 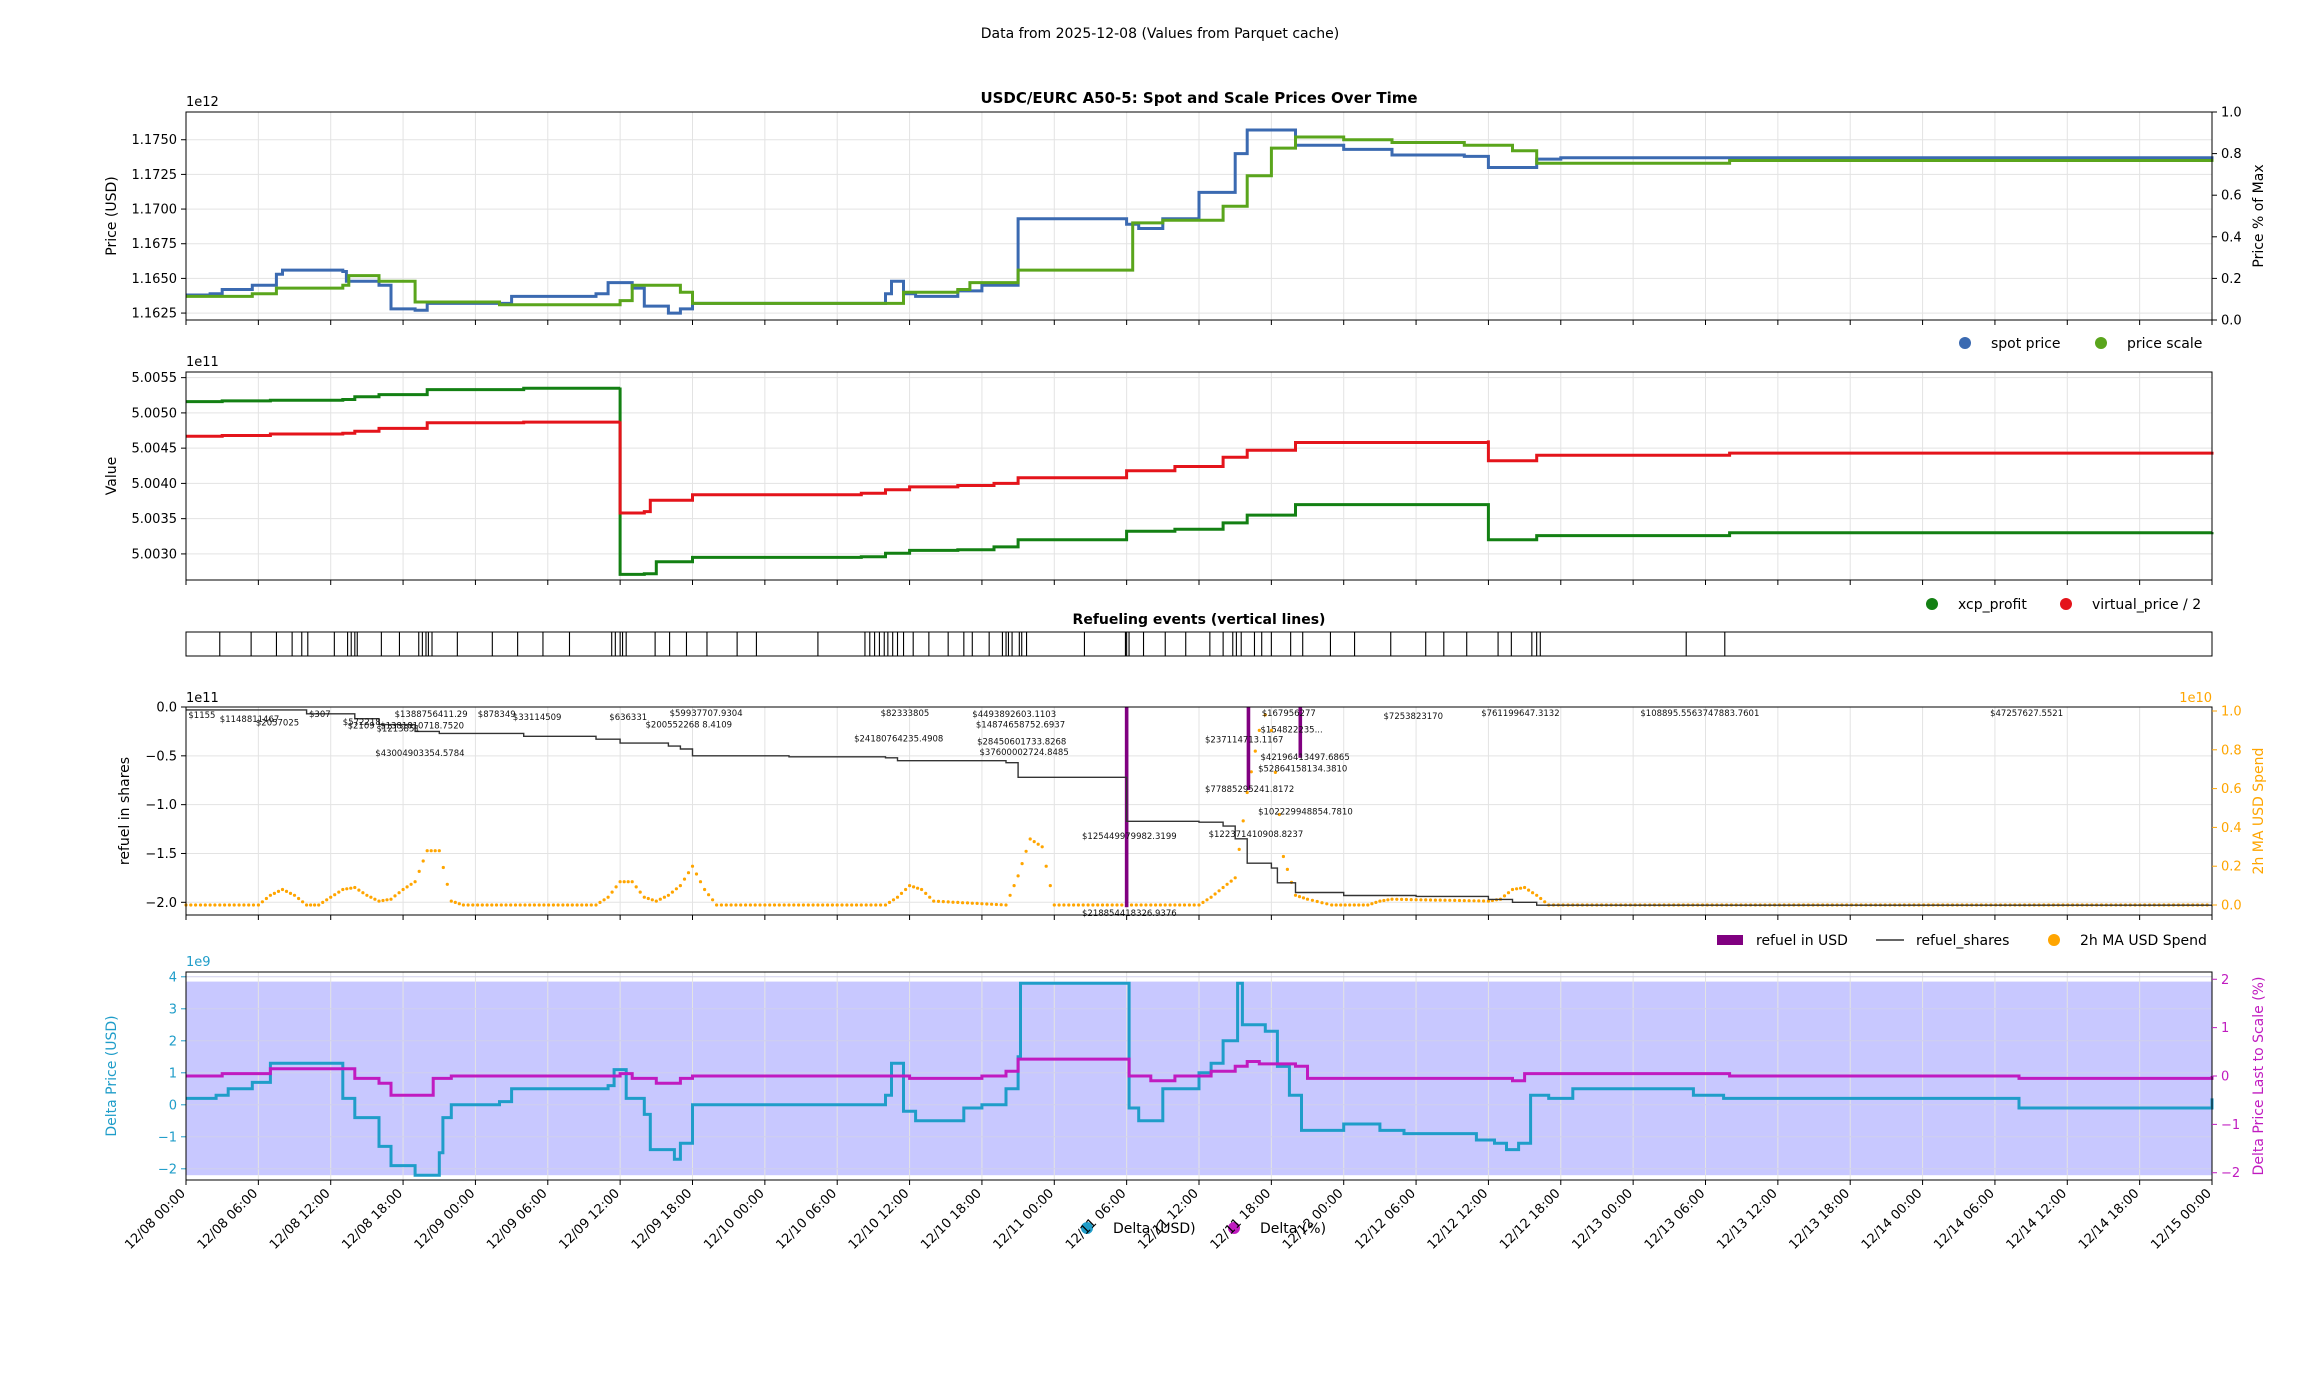 I want to click on event-strip-bg, so click(x=1199, y=644).